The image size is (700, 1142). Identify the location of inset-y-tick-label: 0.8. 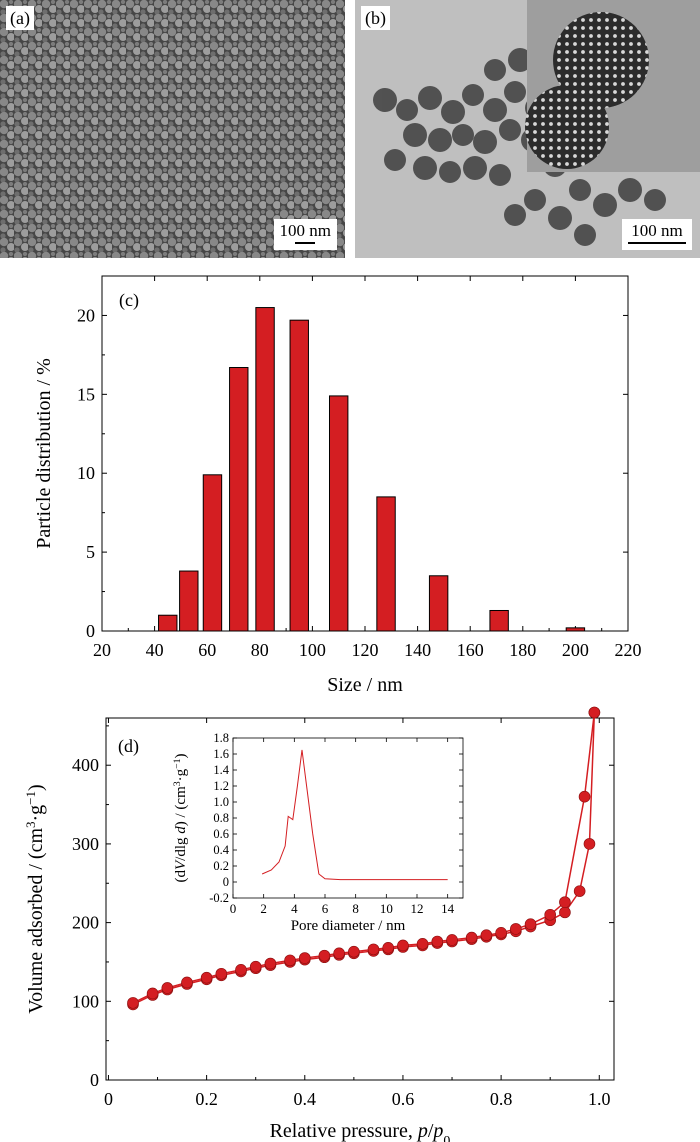
(221, 818).